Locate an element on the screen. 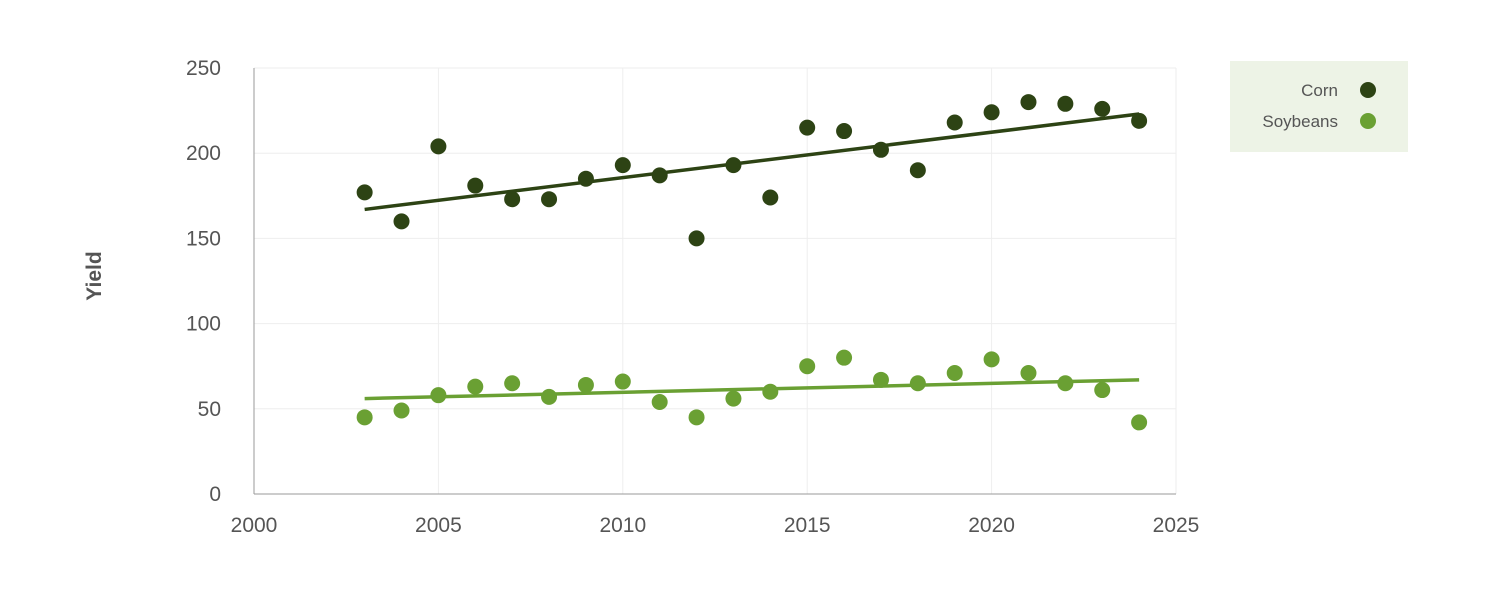 Image resolution: width=1500 pixels, height=600 pixels. legend: Corn Soybeans is located at coordinates (1319, 106).